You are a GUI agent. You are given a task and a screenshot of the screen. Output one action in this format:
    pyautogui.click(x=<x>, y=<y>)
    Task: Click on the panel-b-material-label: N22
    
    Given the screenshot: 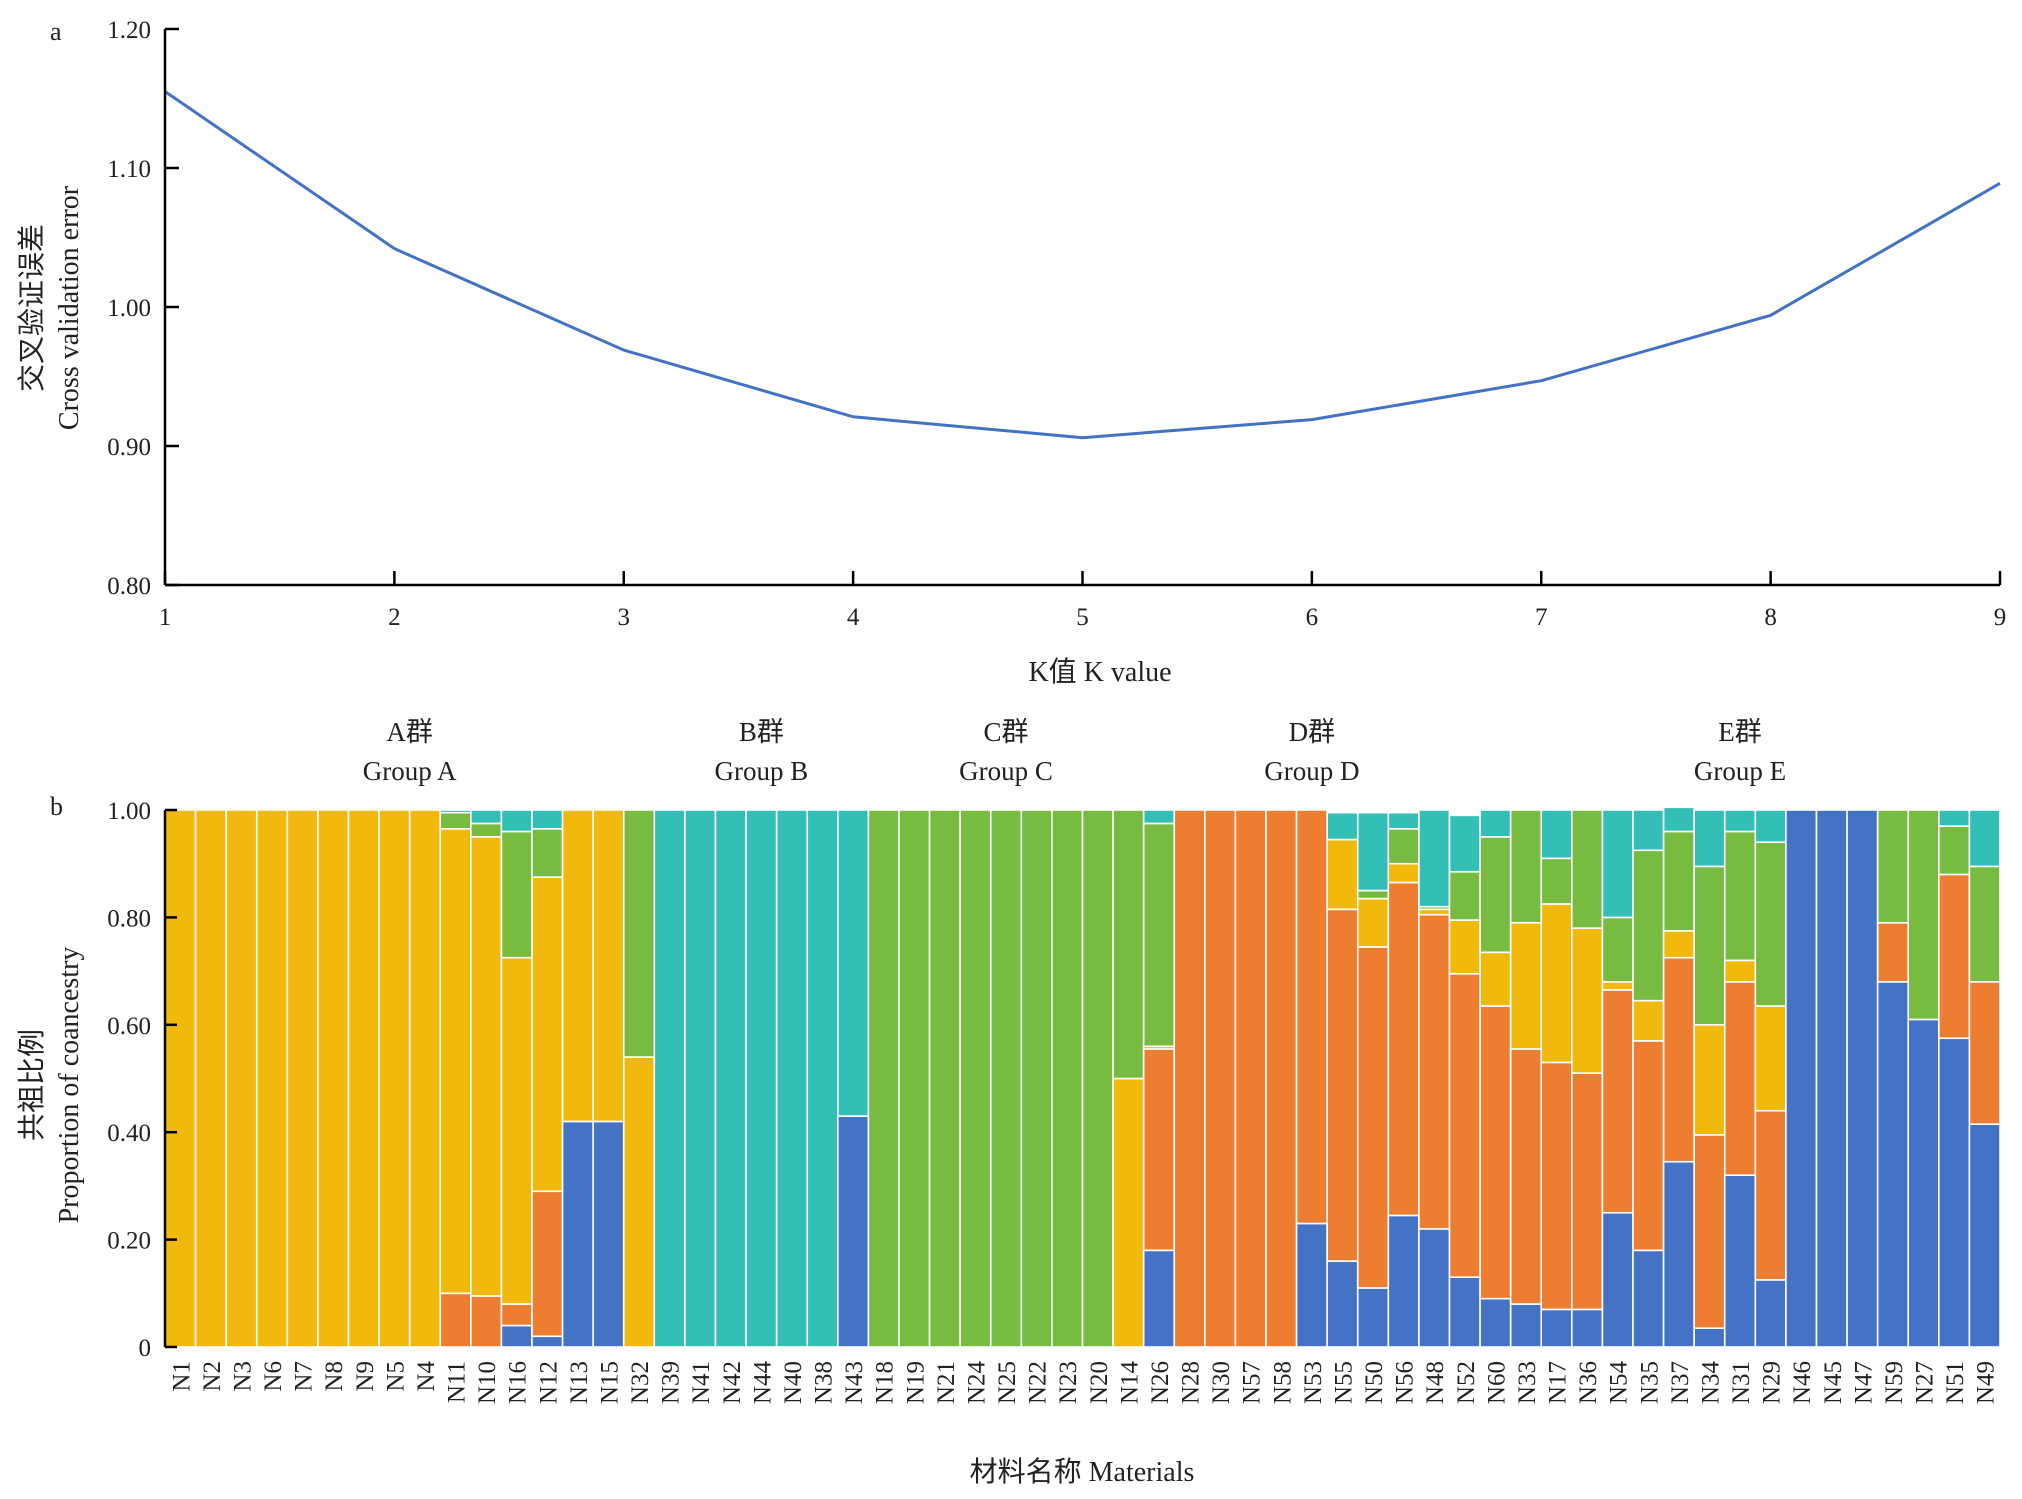 What is the action you would take?
    pyautogui.click(x=1038, y=1382)
    